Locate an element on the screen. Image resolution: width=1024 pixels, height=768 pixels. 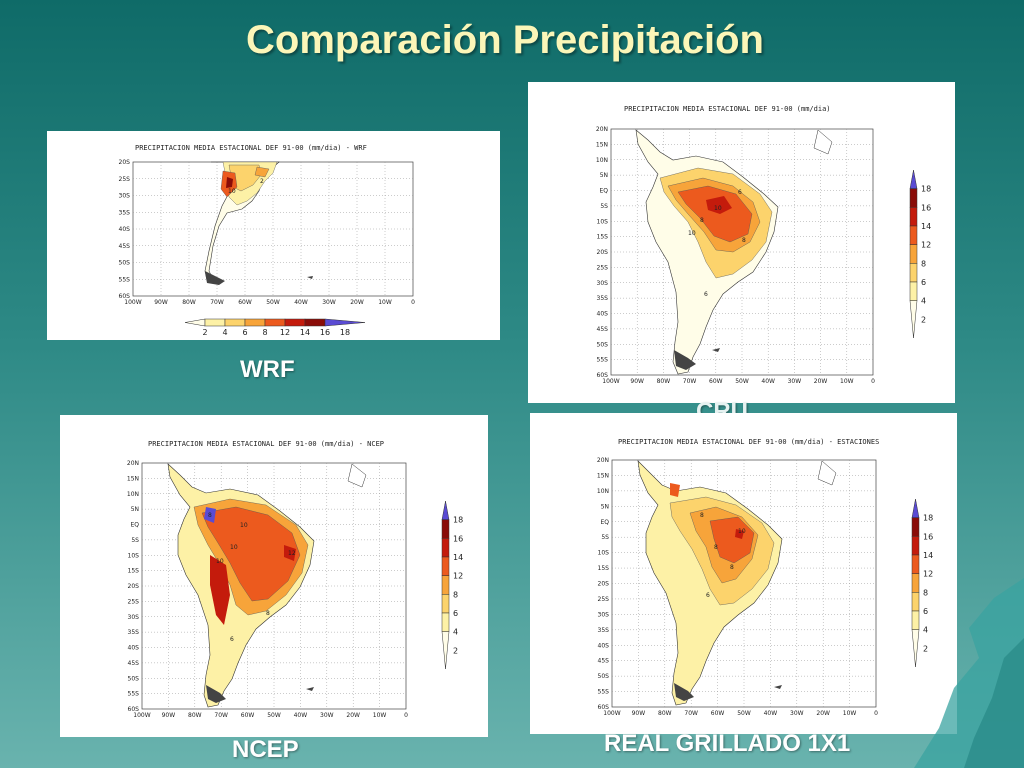
latitude-labels: 20S 25S 30S 35S 40S 45S 50S 55S 60S is located at coordinates (125, 229).